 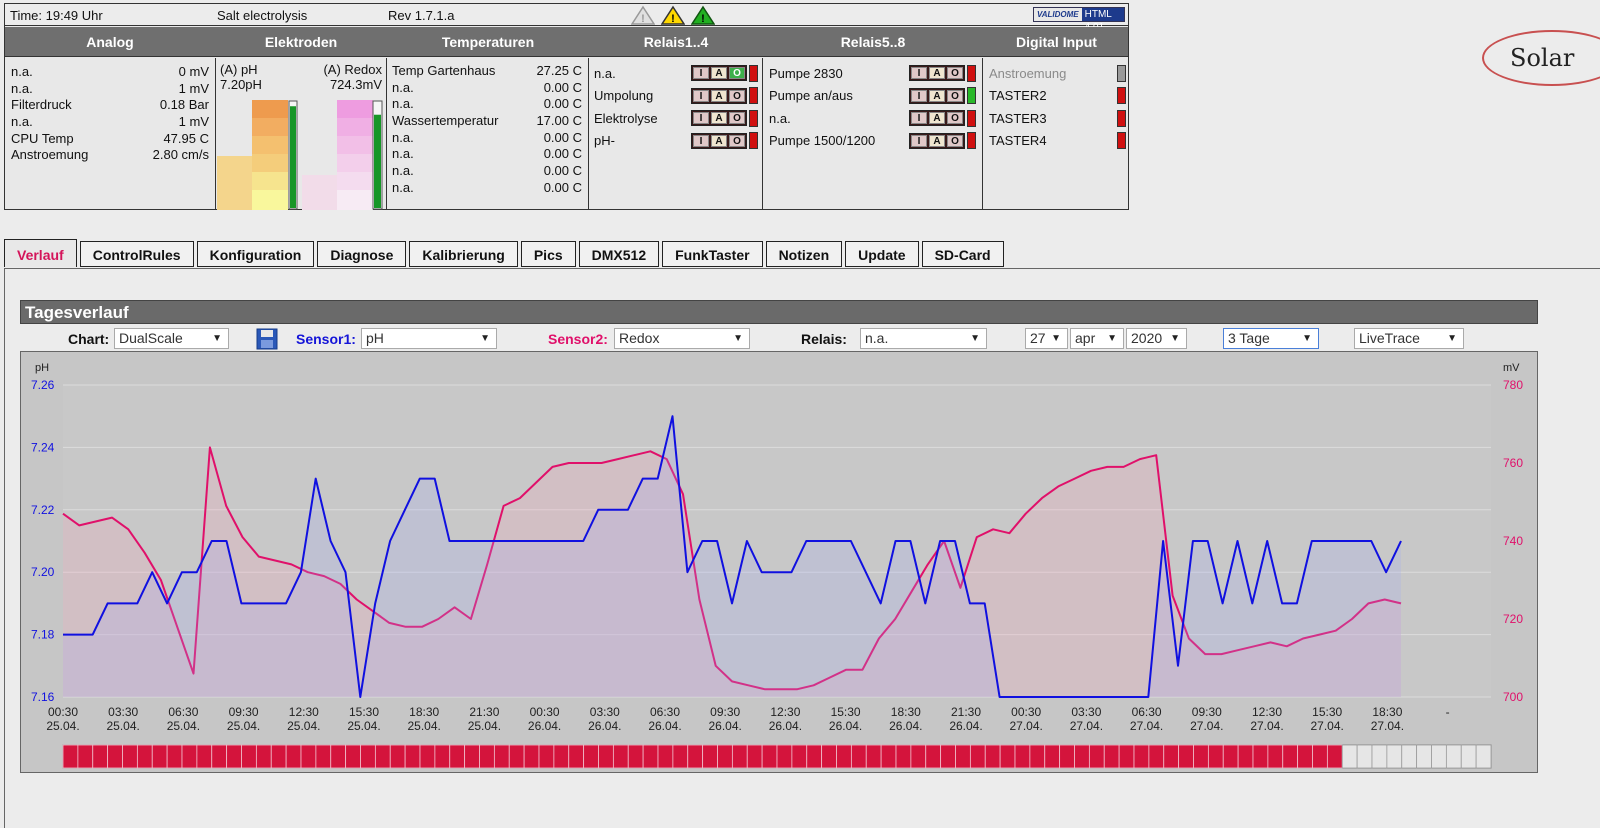 I want to click on y-right-tick-label: 760, so click(x=1513, y=463).